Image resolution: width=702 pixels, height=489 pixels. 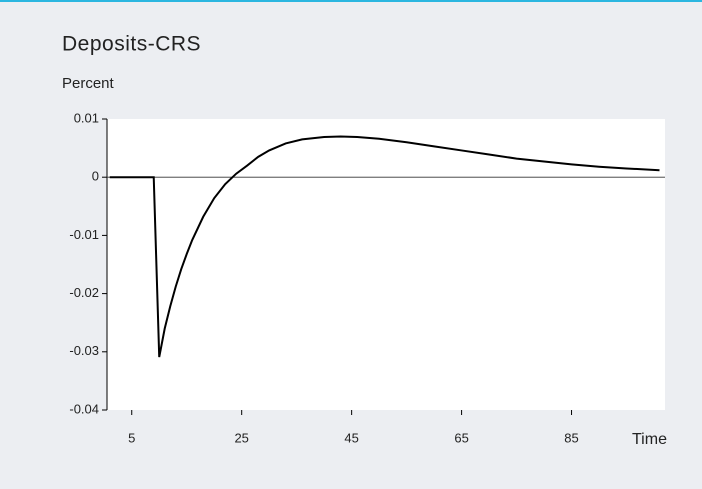 I want to click on y-tick-label: 0, so click(x=95, y=176).